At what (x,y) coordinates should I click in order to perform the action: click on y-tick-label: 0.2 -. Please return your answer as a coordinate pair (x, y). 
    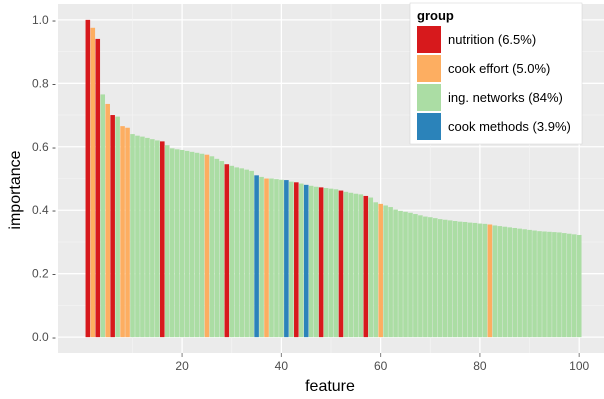
    Looking at the image, I should click on (44, 274).